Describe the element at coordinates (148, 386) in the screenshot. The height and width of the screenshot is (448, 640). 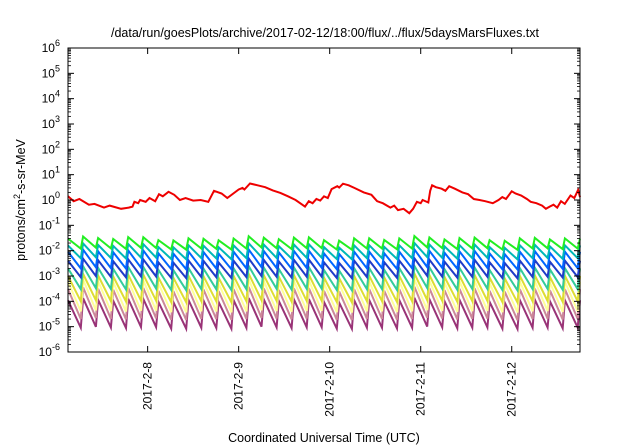
I see `x-tick-label: 2017-2-8` at that location.